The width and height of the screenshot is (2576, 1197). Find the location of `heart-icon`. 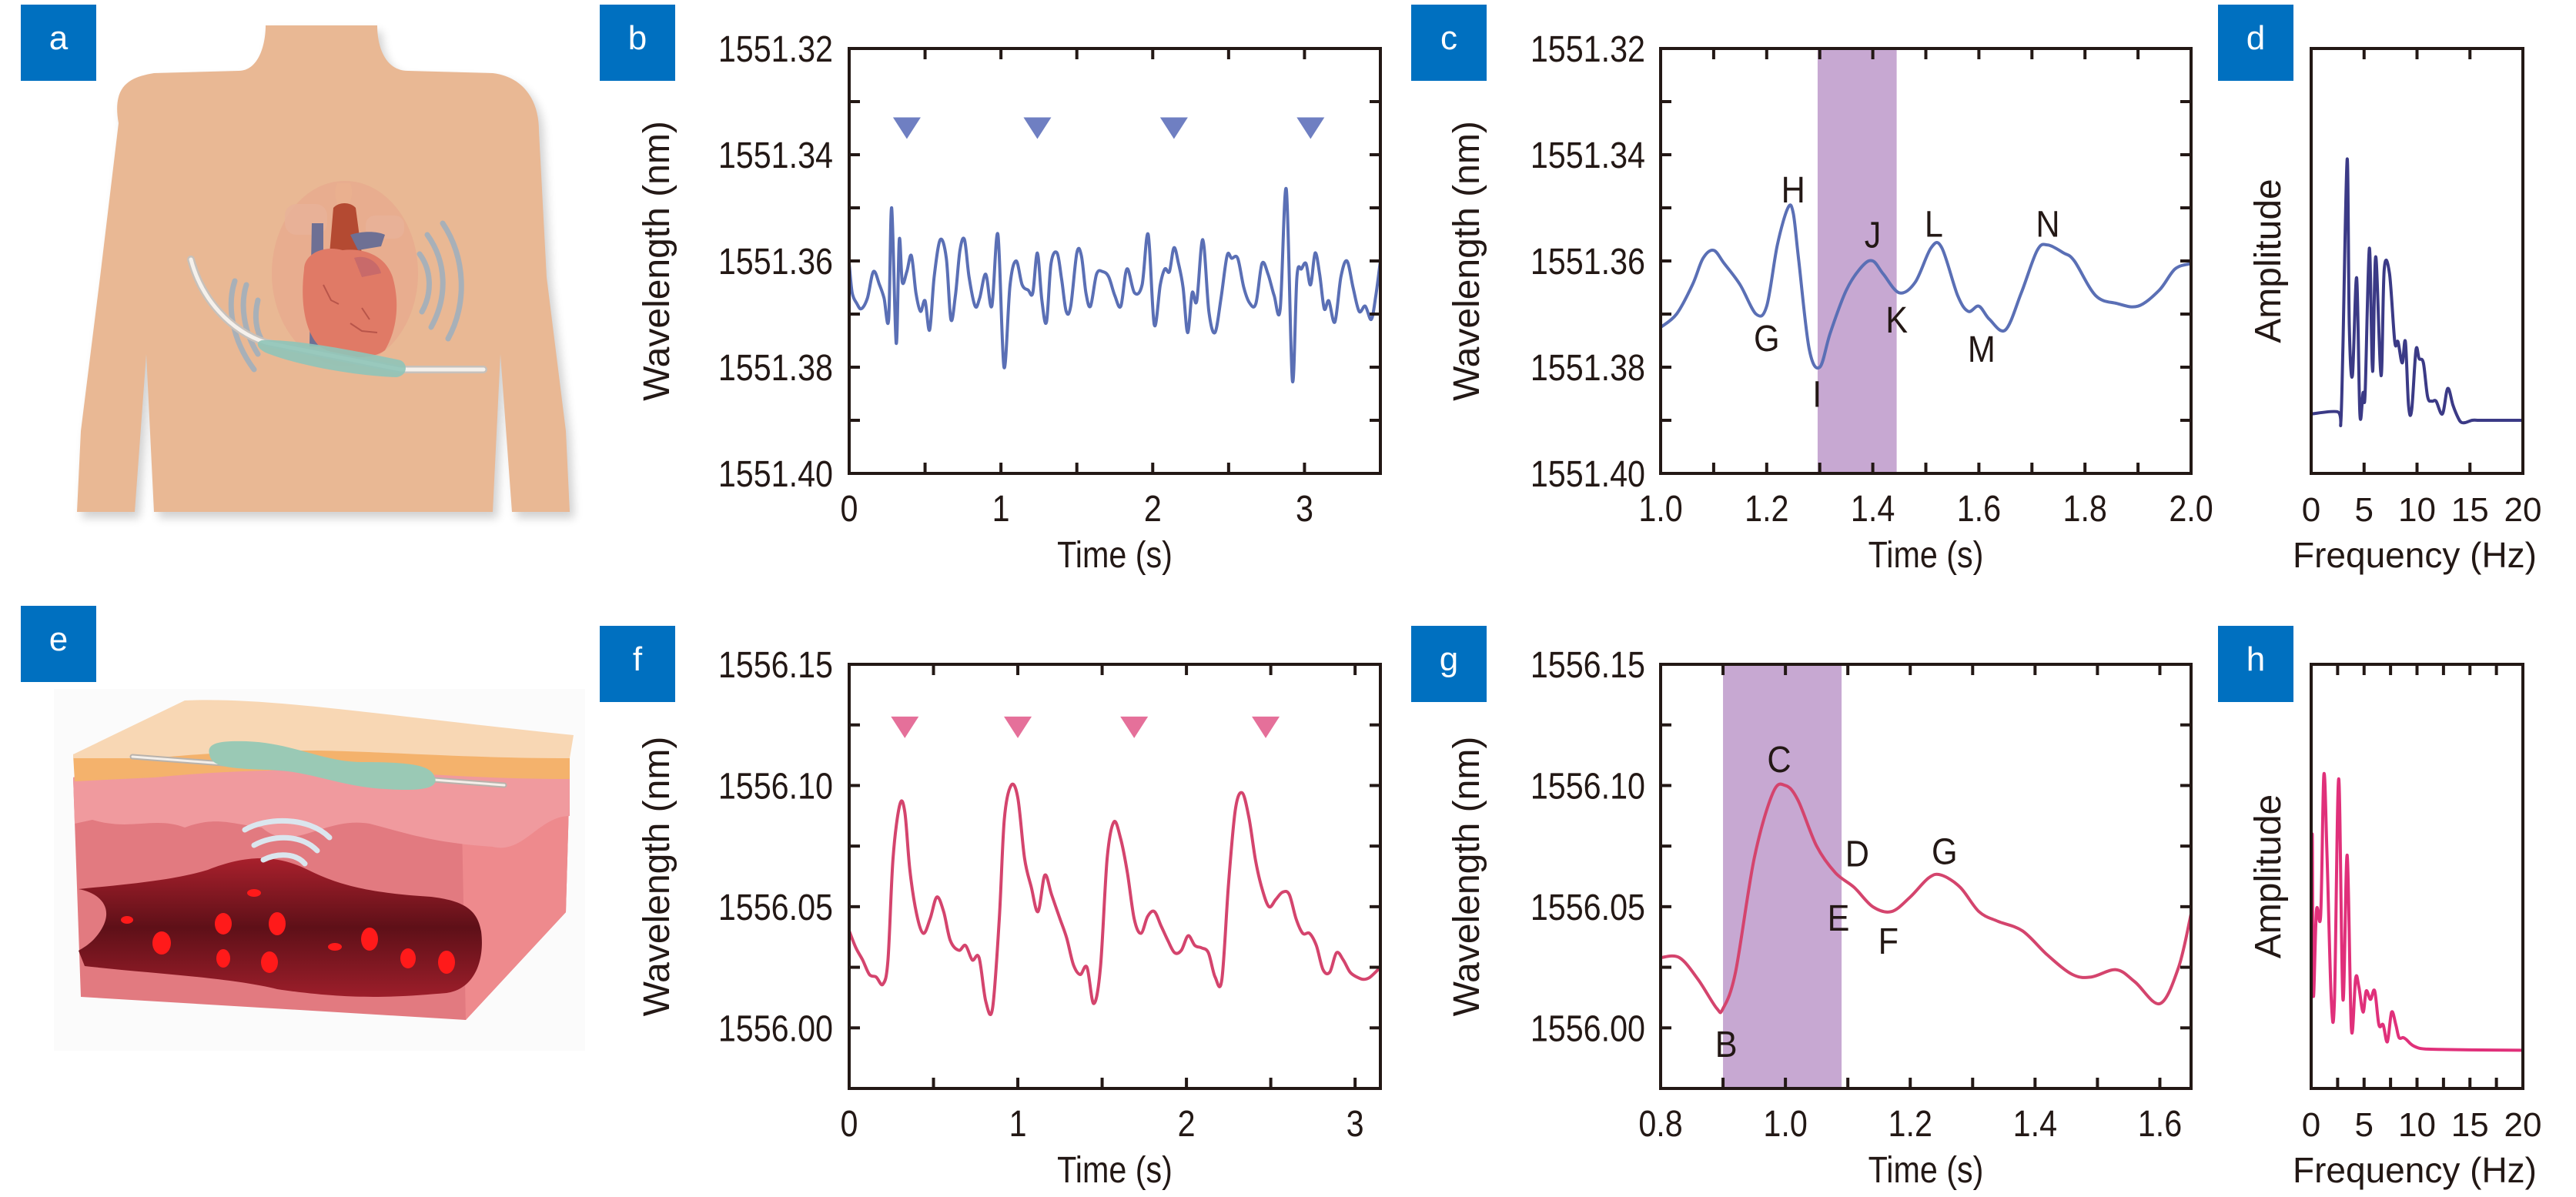

heart-icon is located at coordinates (345, 273).